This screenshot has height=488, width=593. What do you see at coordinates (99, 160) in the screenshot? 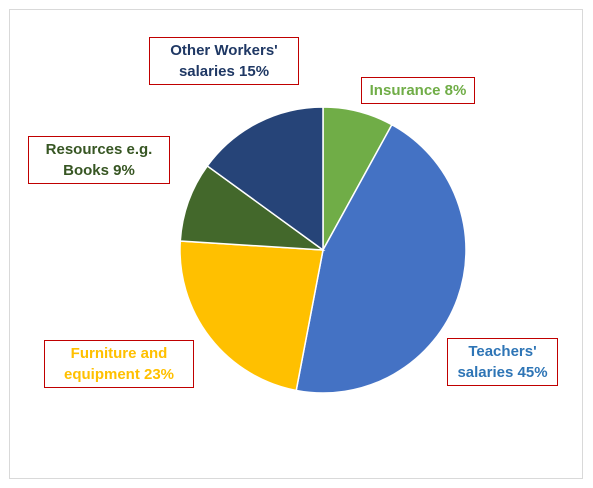
I see `label-resources-books: Resources e.g. Books 9%` at bounding box center [99, 160].